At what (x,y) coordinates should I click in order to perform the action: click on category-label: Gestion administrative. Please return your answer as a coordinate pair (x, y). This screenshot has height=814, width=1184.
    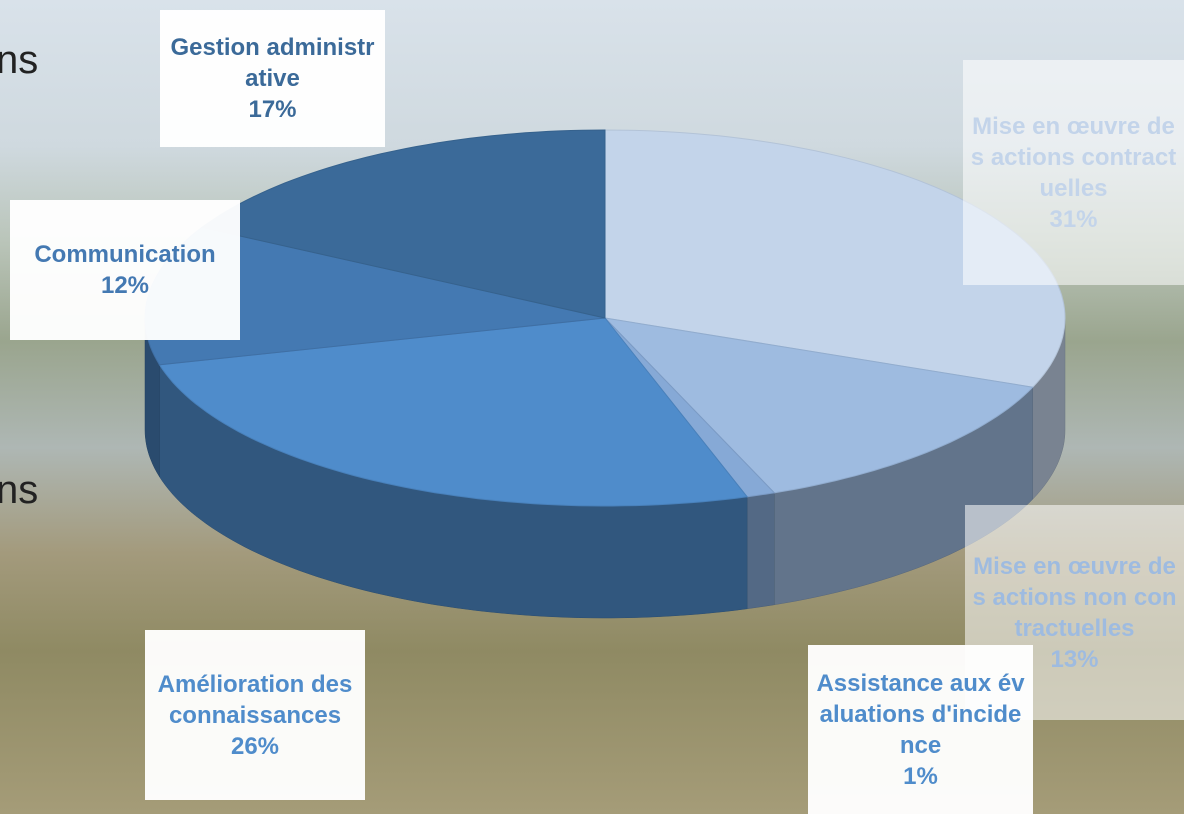
    Looking at the image, I should click on (272, 63).